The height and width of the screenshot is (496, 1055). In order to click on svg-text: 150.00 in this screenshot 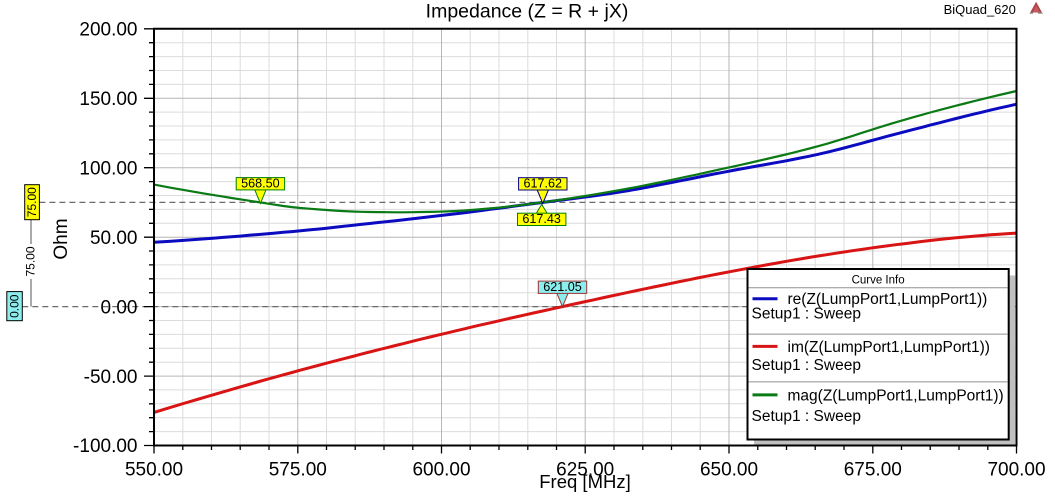, I will do `click(108, 99)`.